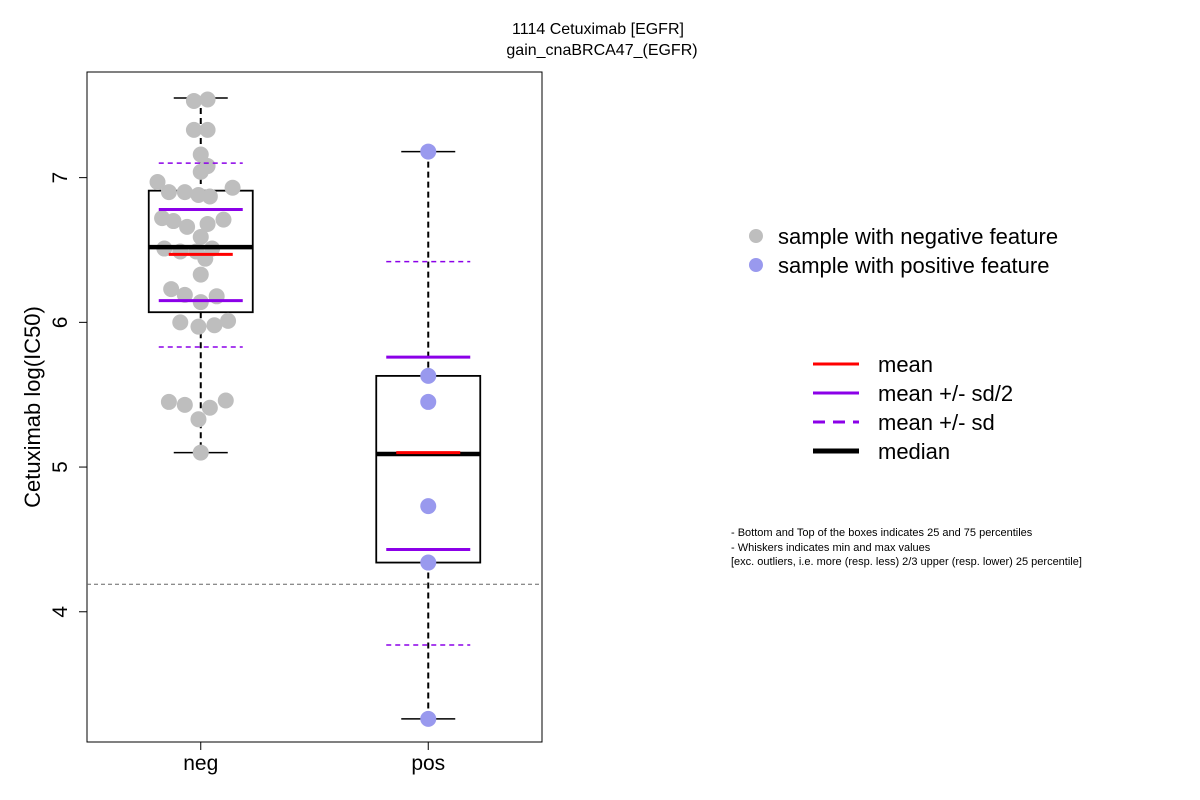  I want to click on legend-point-label: sample with negative feature, so click(918, 236).